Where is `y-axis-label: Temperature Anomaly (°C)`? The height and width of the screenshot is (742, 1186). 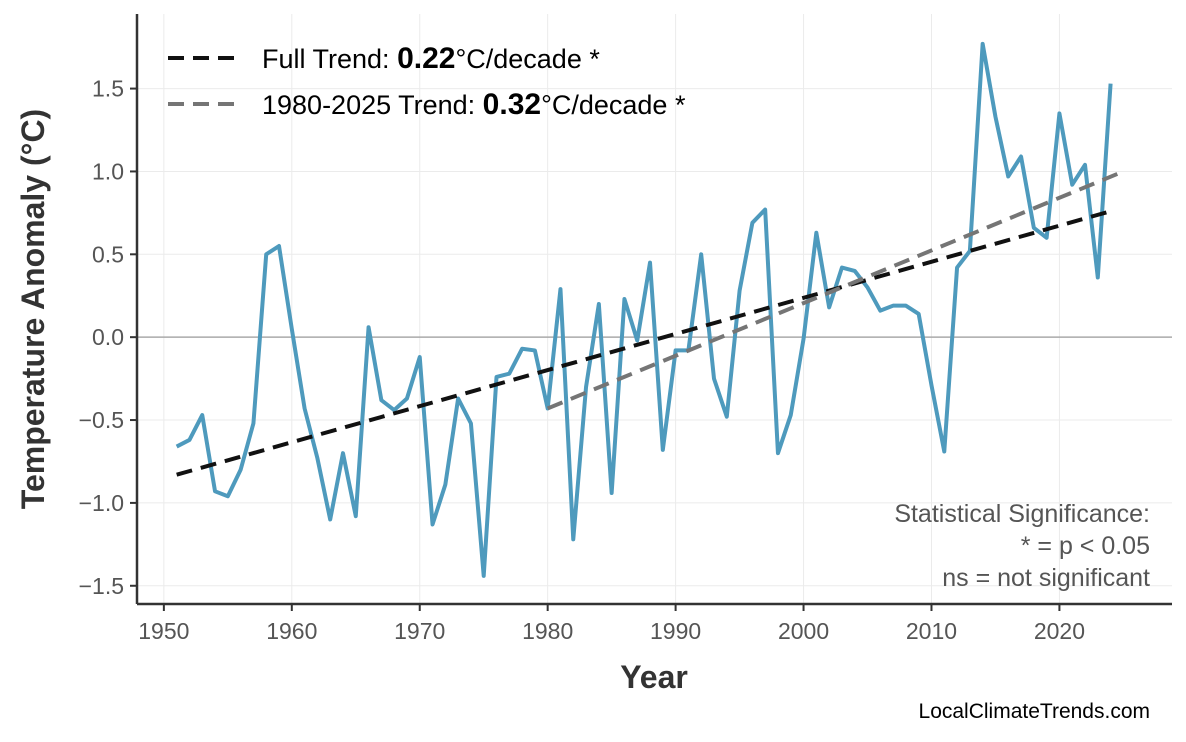
y-axis-label: Temperature Anomaly (°C) is located at coordinates (33, 309).